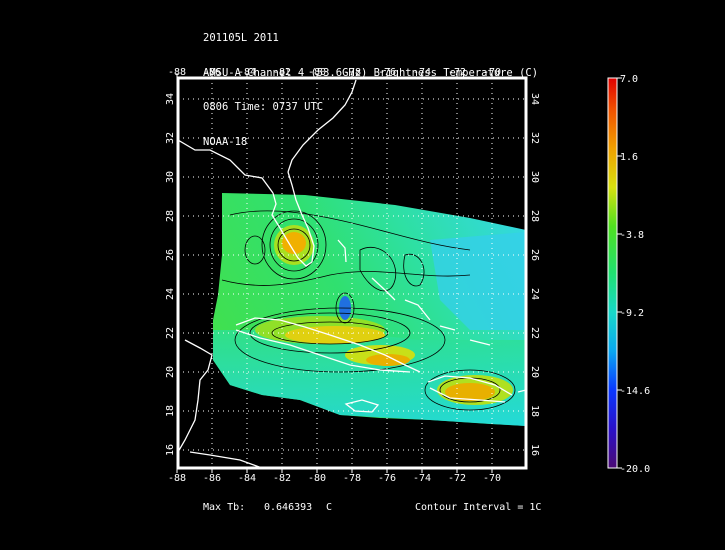 This screenshot has width=725, height=550. I want to click on lon-labels-top: -88 -86 -84 -82 -80 -78 -76 -74 -72 -70, so click(334, 72).